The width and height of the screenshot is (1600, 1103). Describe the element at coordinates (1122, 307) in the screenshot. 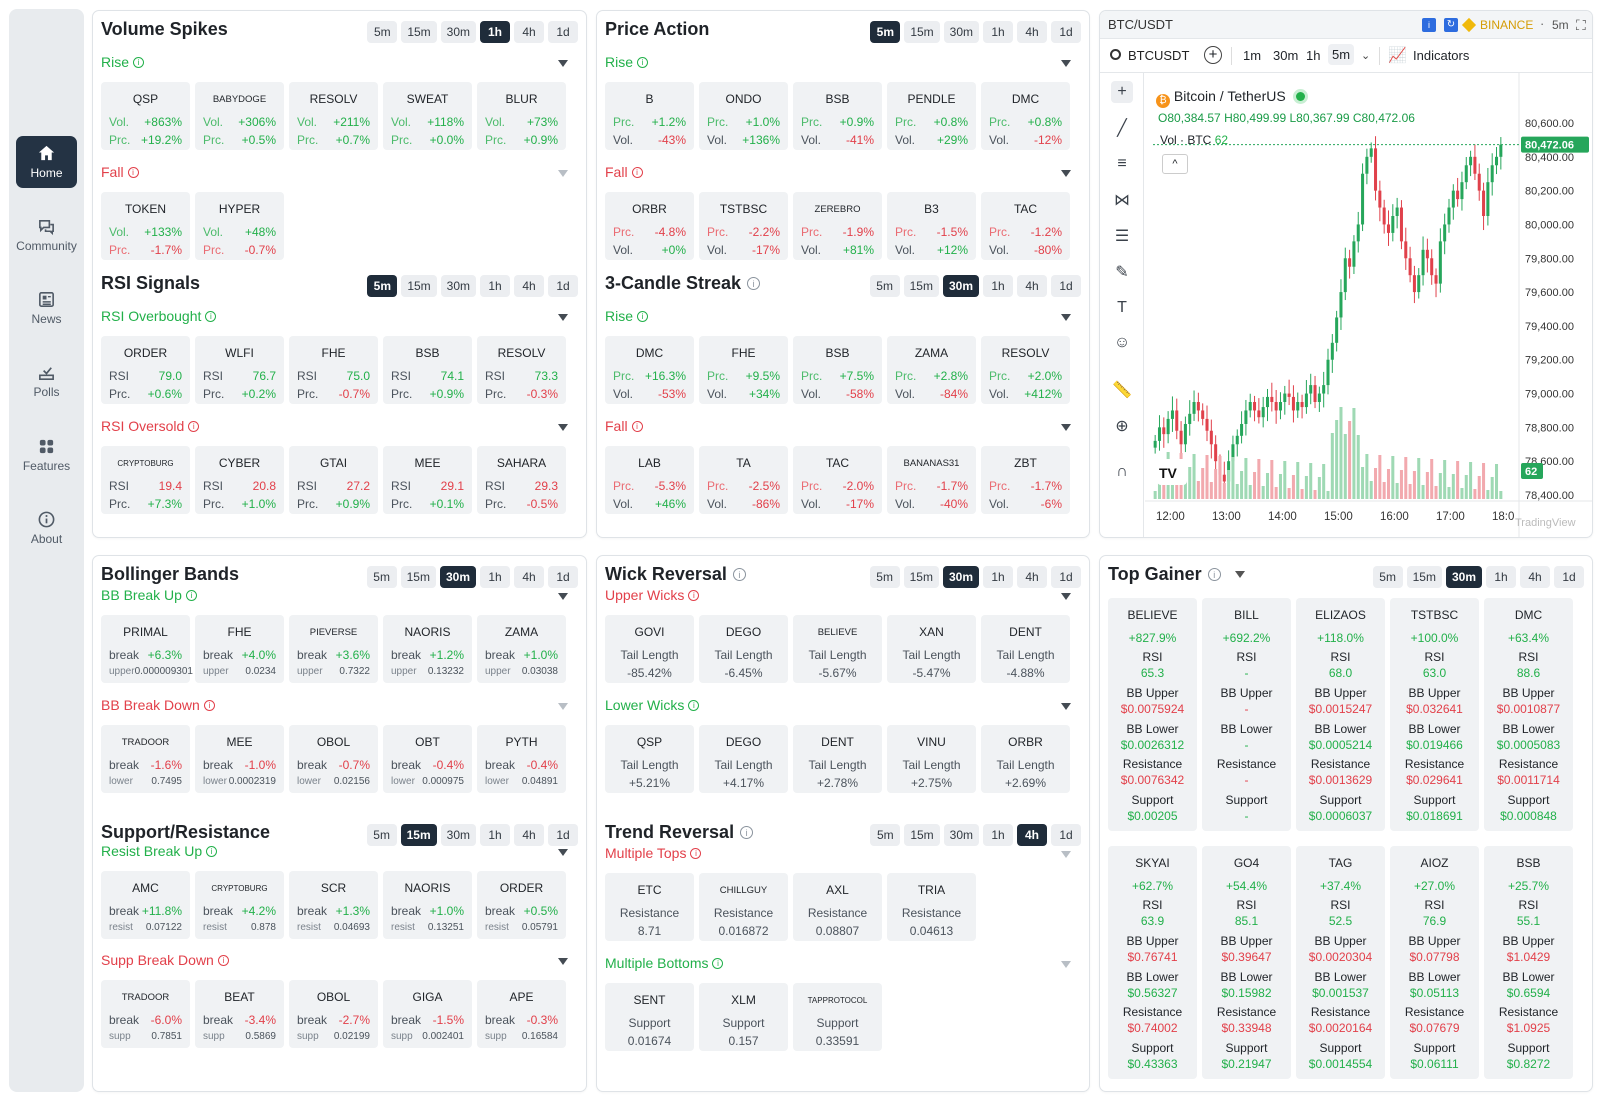

I see `text-icon: T` at that location.